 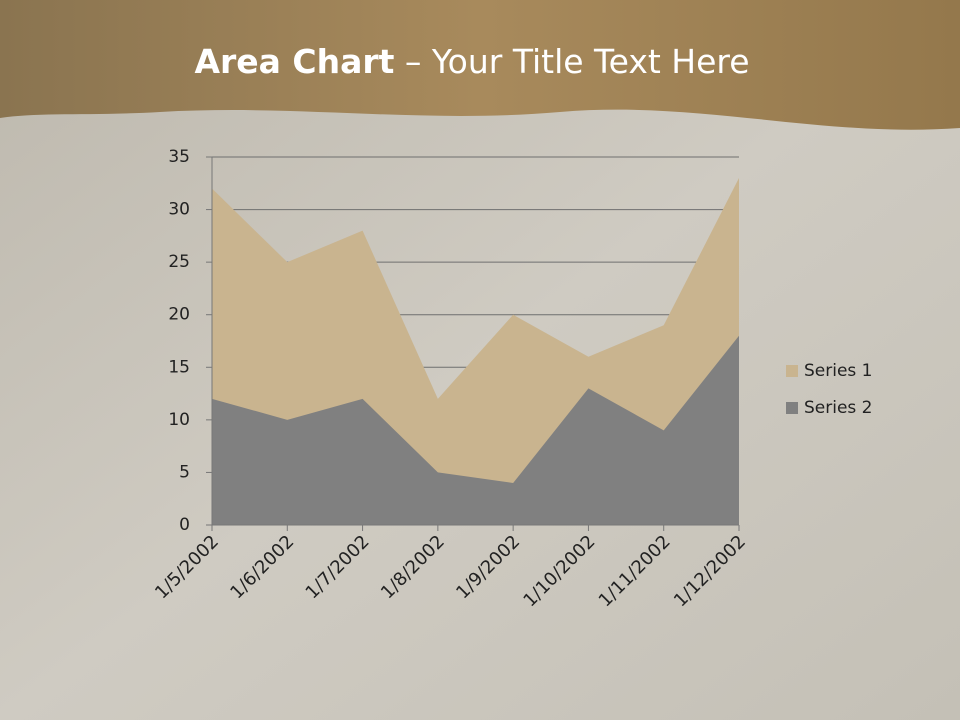 I want to click on y-tick-label: 15, so click(x=179, y=367).